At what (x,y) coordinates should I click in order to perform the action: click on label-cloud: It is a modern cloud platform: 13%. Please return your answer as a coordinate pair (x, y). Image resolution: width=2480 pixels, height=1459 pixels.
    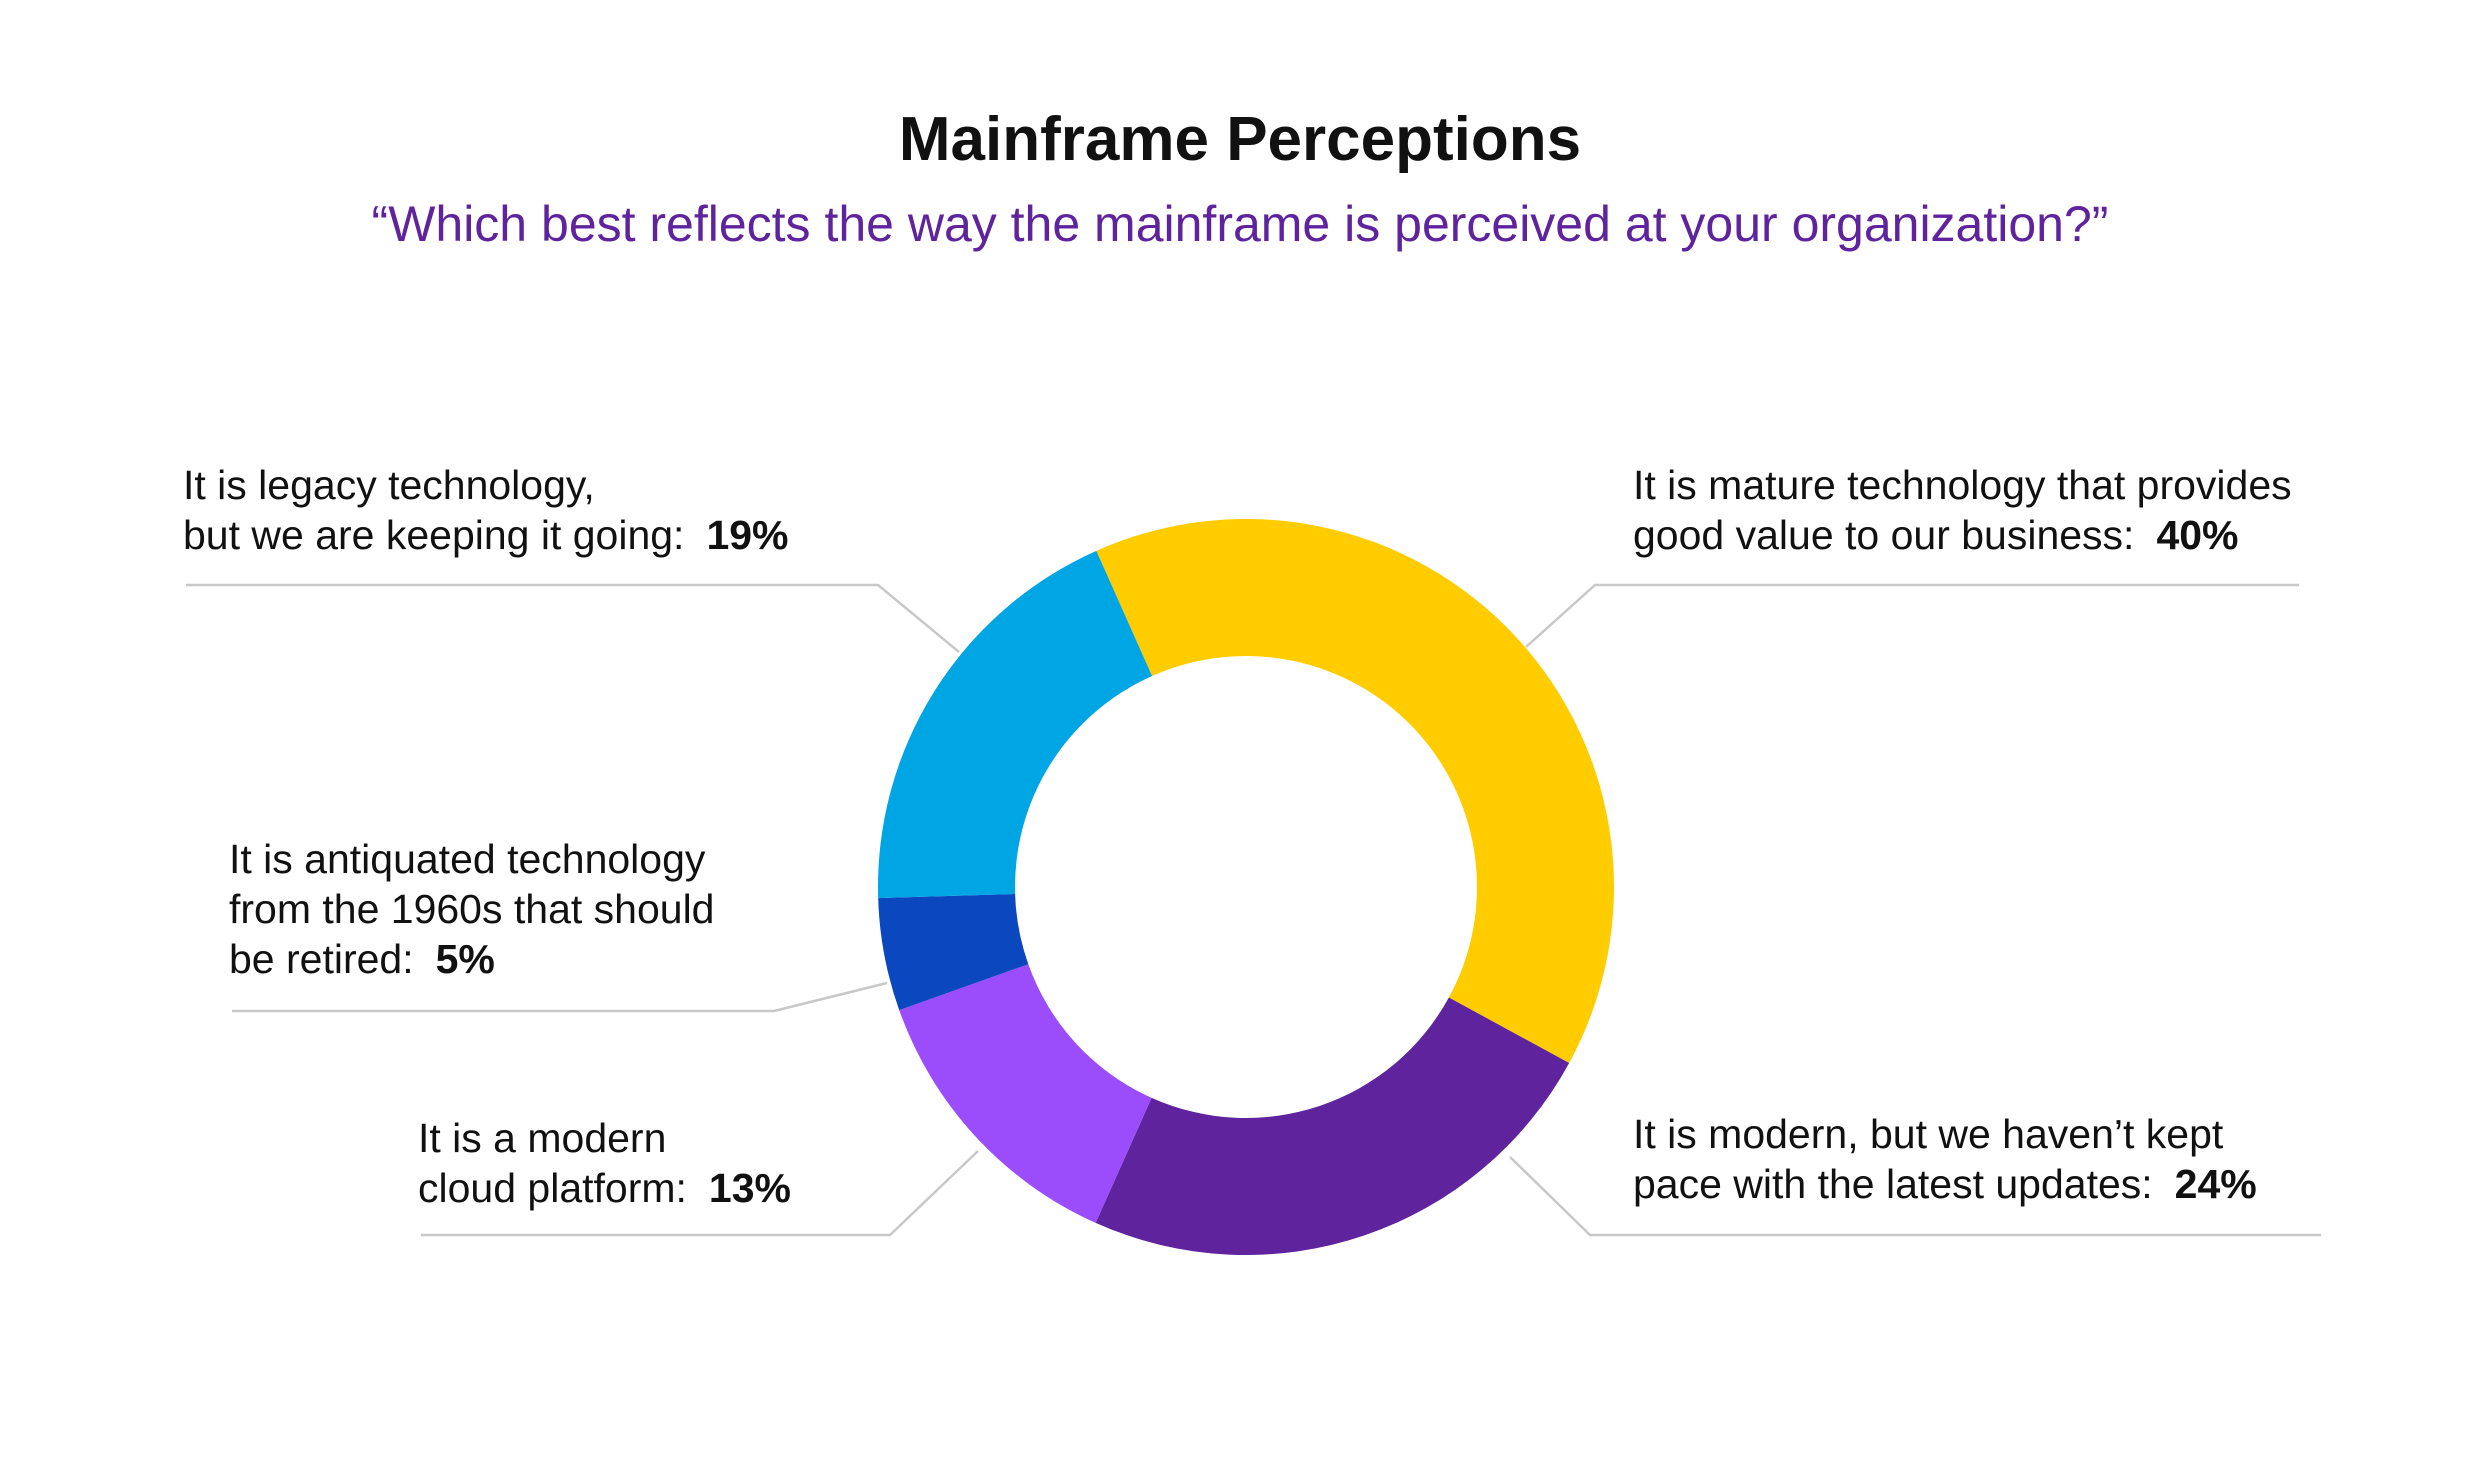
    Looking at the image, I should click on (604, 1163).